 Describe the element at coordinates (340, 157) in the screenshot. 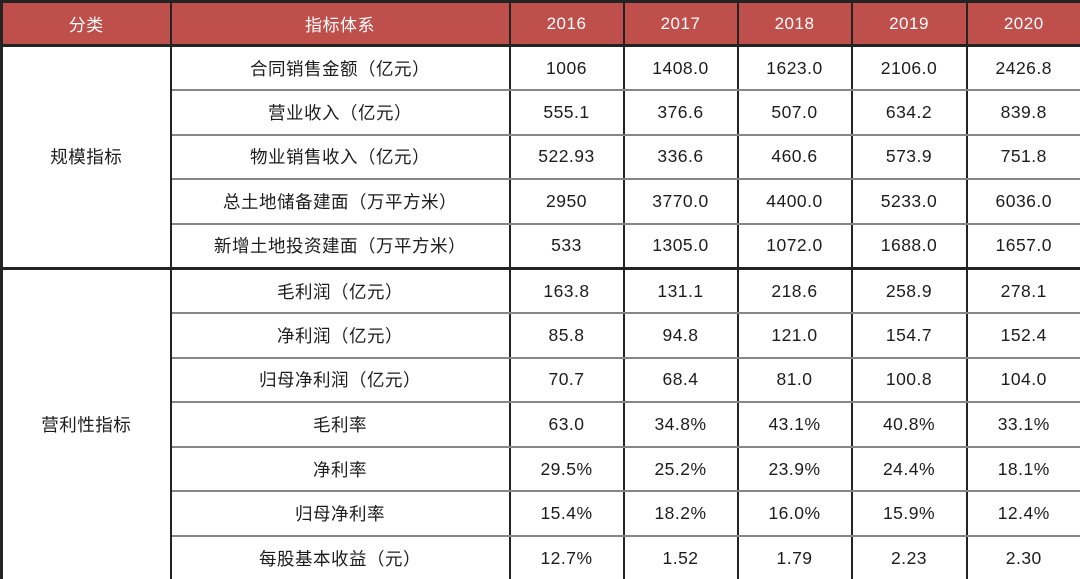

I see `indicator-cell: 物业销售收入（亿元）` at that location.